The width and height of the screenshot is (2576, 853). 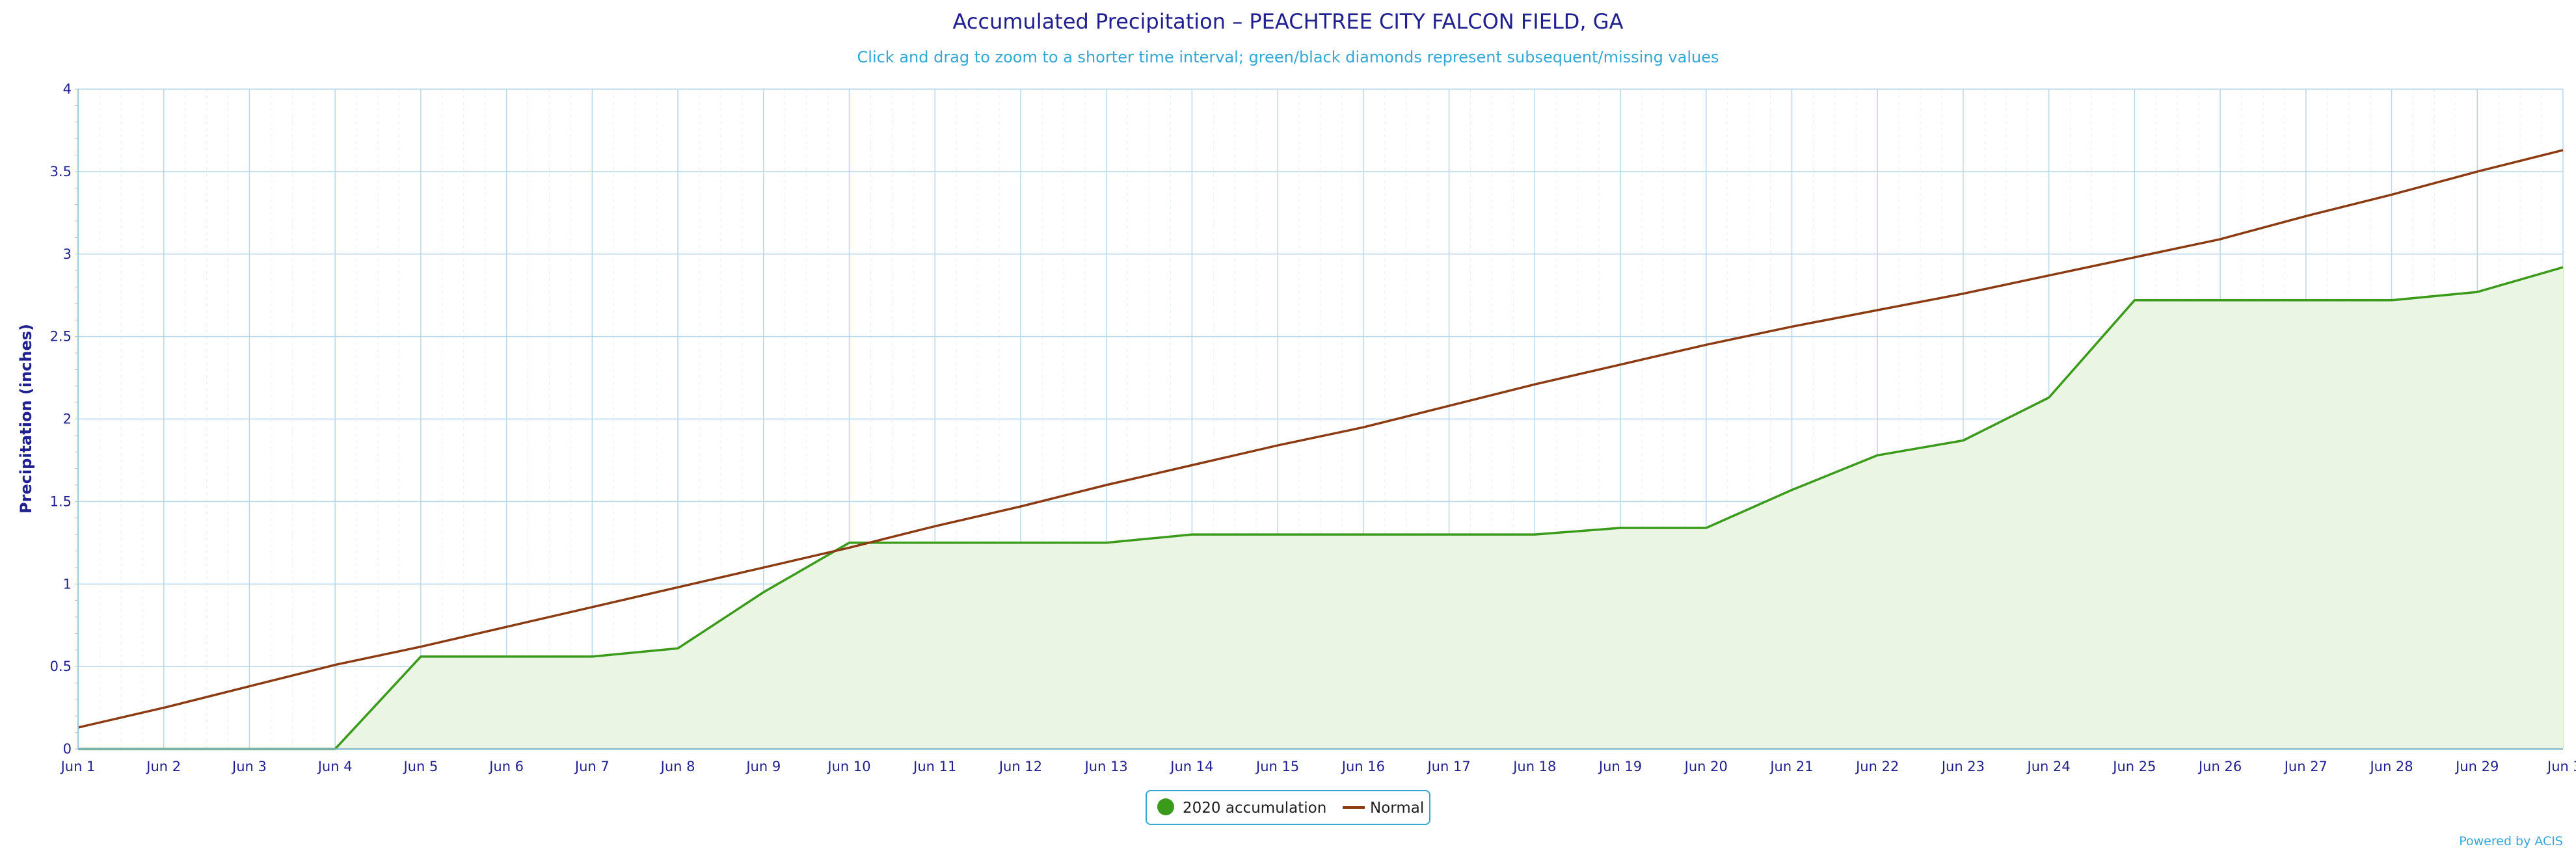 What do you see at coordinates (1620, 766) in the screenshot?
I see `x-tick-label: Jun 19` at bounding box center [1620, 766].